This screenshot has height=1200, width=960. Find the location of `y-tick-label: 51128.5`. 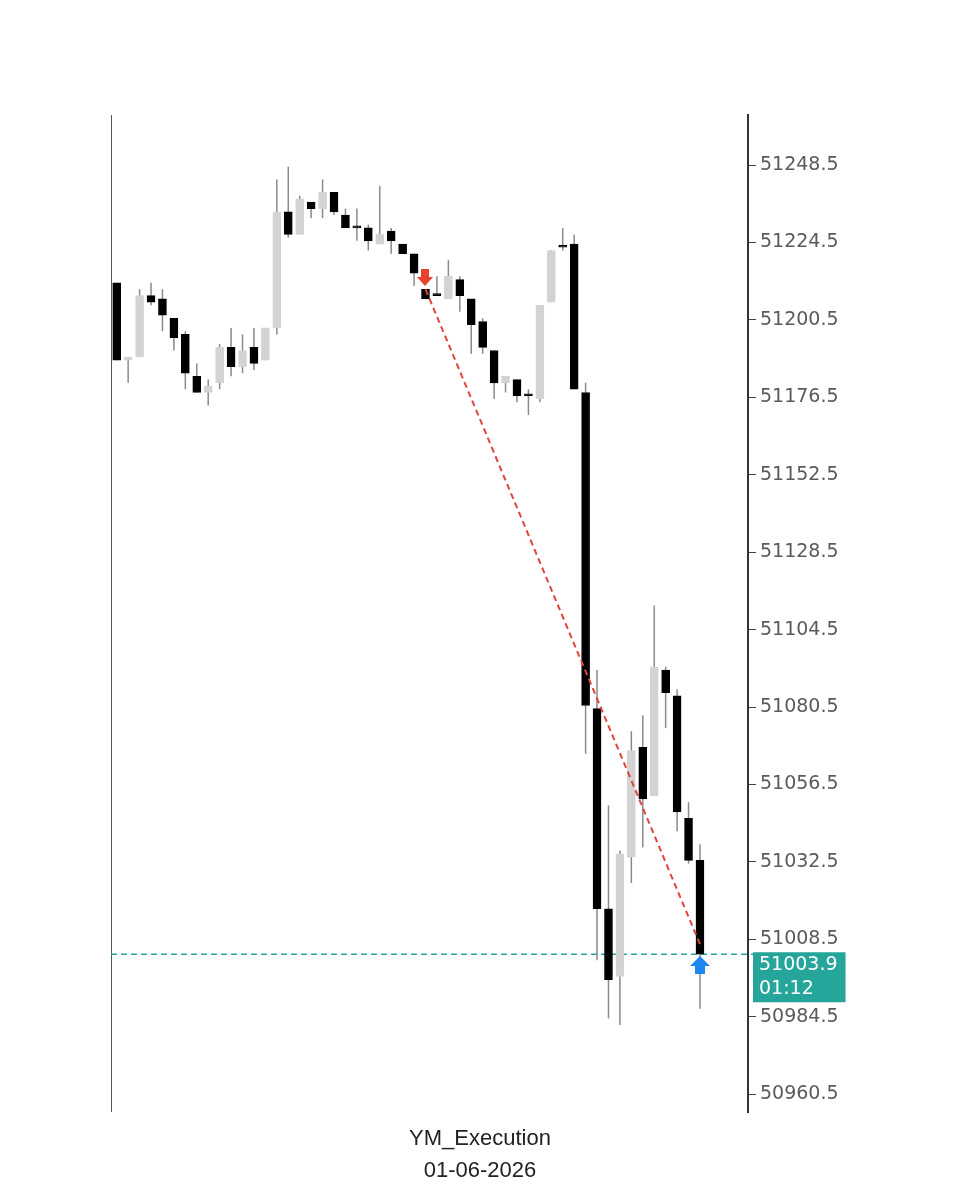

y-tick-label: 51128.5 is located at coordinates (799, 550).